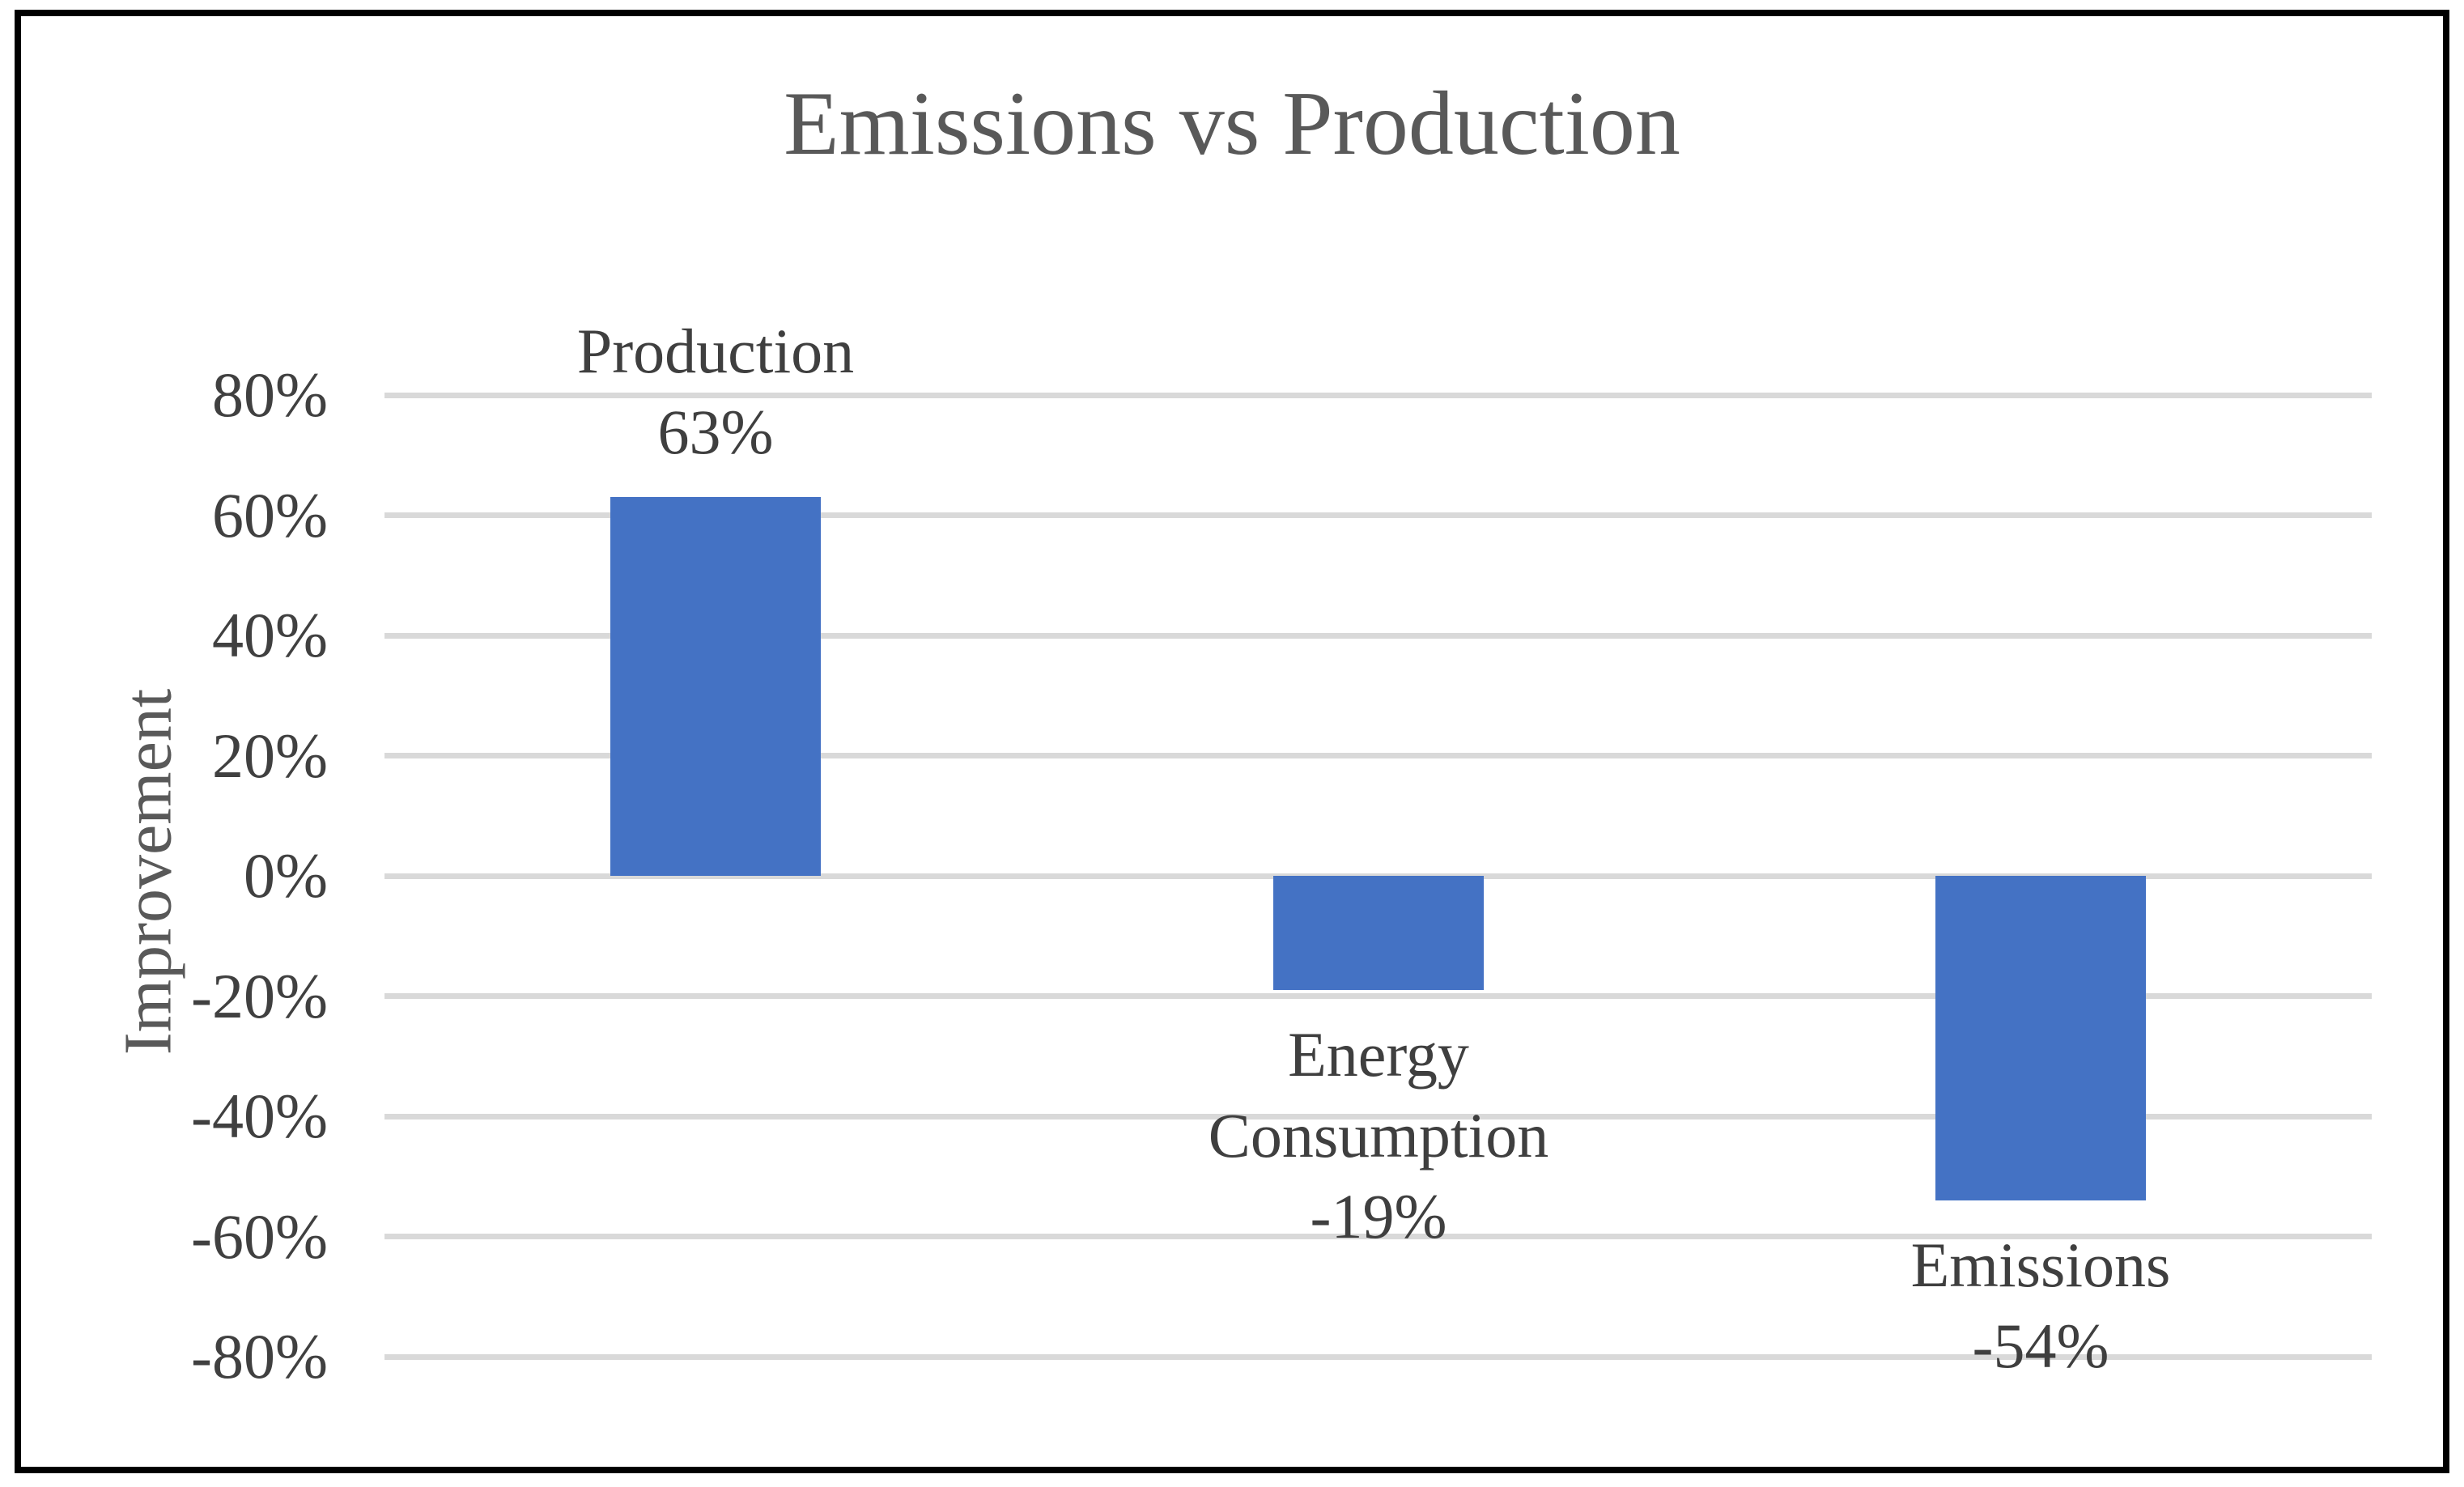 This screenshot has height=1487, width=2464. I want to click on bar-emissions, so click(2040, 1038).